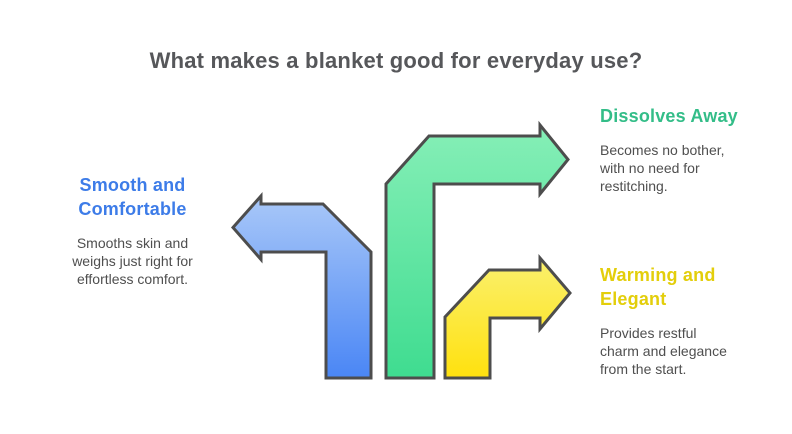 This screenshot has width=792, height=434. Describe the element at coordinates (669, 116) in the screenshot. I see `dissolves-away-heading: Dissolves Away` at that location.